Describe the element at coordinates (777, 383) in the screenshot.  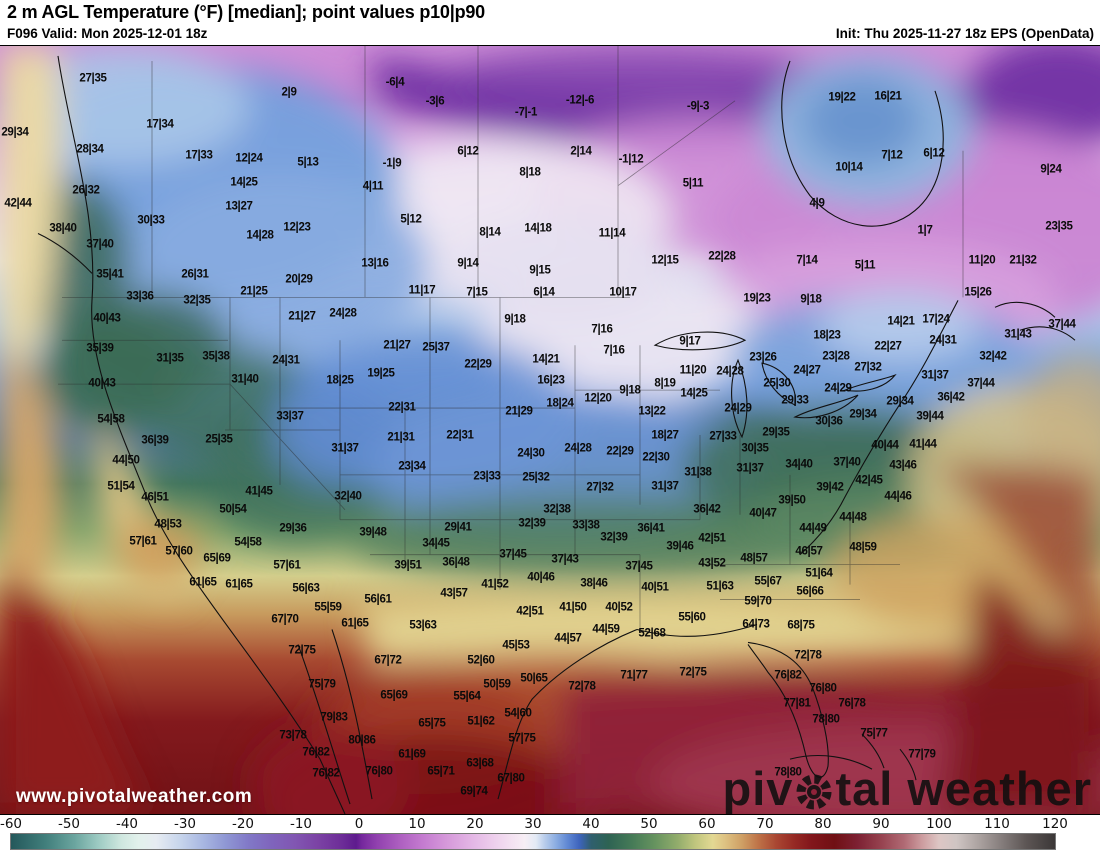
I see `point-value: 25|30` at that location.